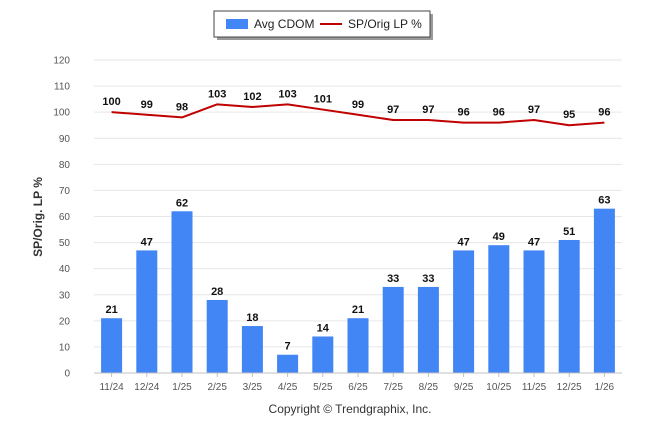 Image resolution: width=646 pixels, height=434 pixels. What do you see at coordinates (62, 87) in the screenshot?
I see `y-tick-label: 110` at bounding box center [62, 87].